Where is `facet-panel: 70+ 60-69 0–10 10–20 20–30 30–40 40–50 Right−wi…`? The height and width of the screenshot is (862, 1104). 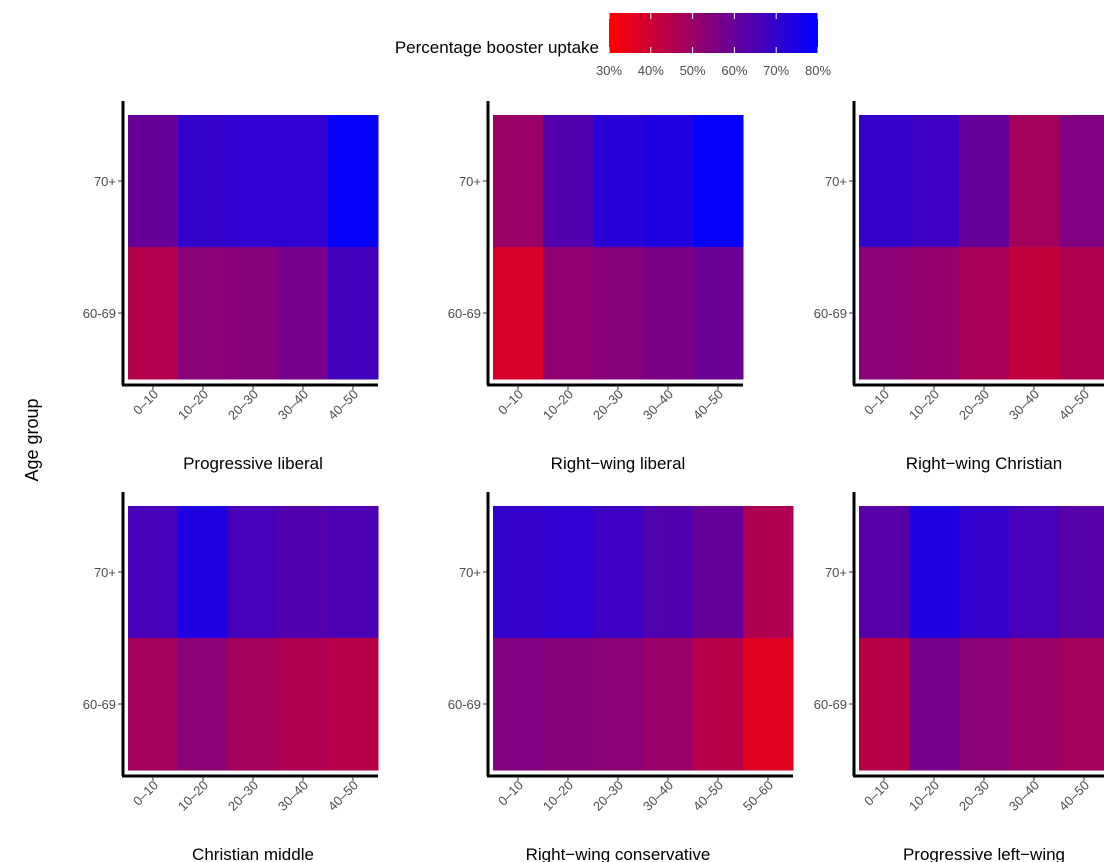
facet-panel: 70+ 60-69 0–10 10–20 20–30 30–40 40–50 Right−wi… is located at coordinates (596, 287).